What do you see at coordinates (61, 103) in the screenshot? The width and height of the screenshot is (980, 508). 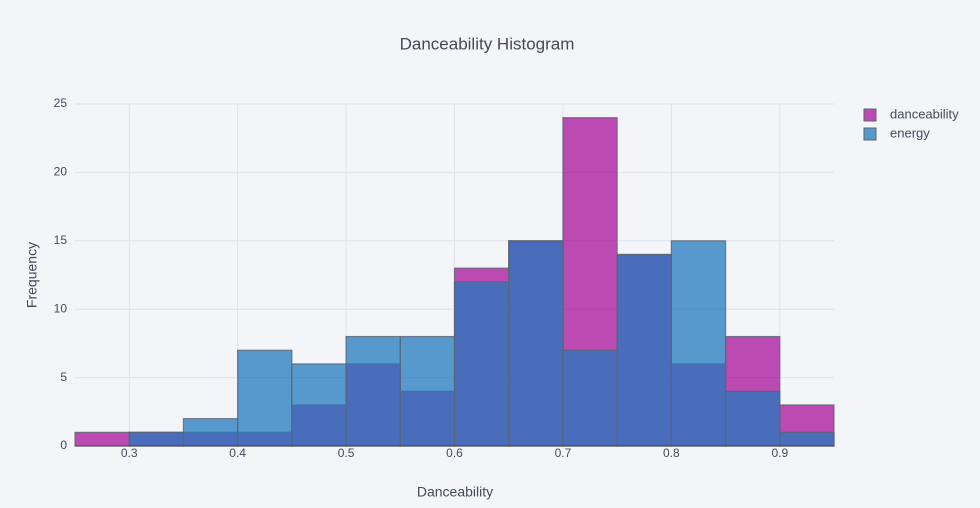 I see `y-tick-label: 25` at bounding box center [61, 103].